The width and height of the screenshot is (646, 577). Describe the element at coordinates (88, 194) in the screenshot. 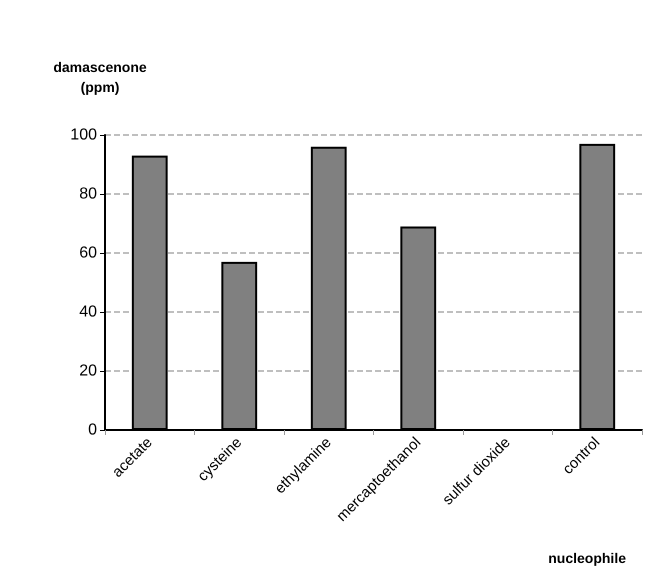

I see `y-tick-label: 80` at that location.